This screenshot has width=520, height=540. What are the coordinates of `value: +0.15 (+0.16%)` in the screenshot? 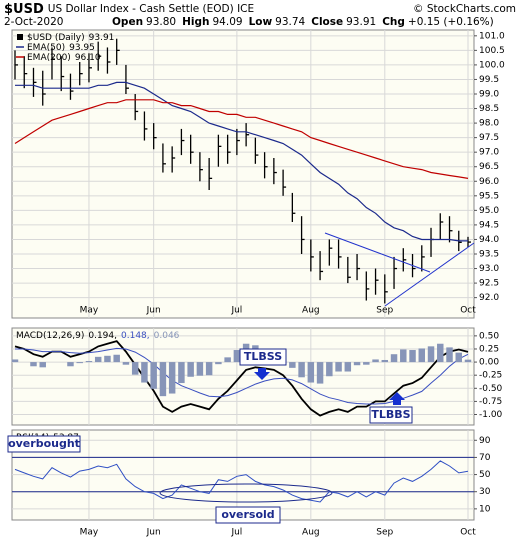 It's located at (451, 22).